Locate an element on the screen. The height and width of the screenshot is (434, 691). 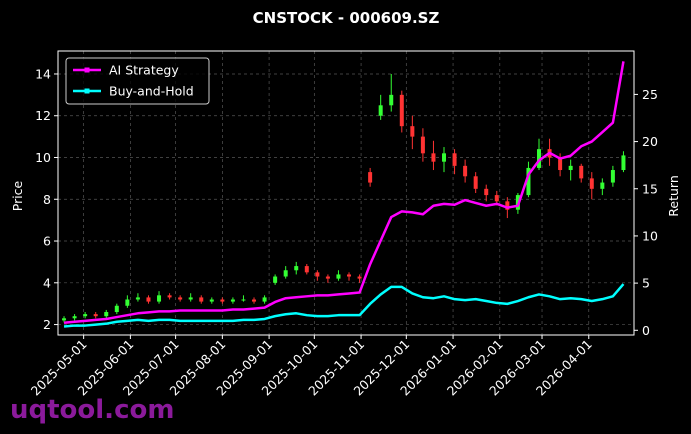
y2-tick-label: 10 is located at coordinates (650, 235).